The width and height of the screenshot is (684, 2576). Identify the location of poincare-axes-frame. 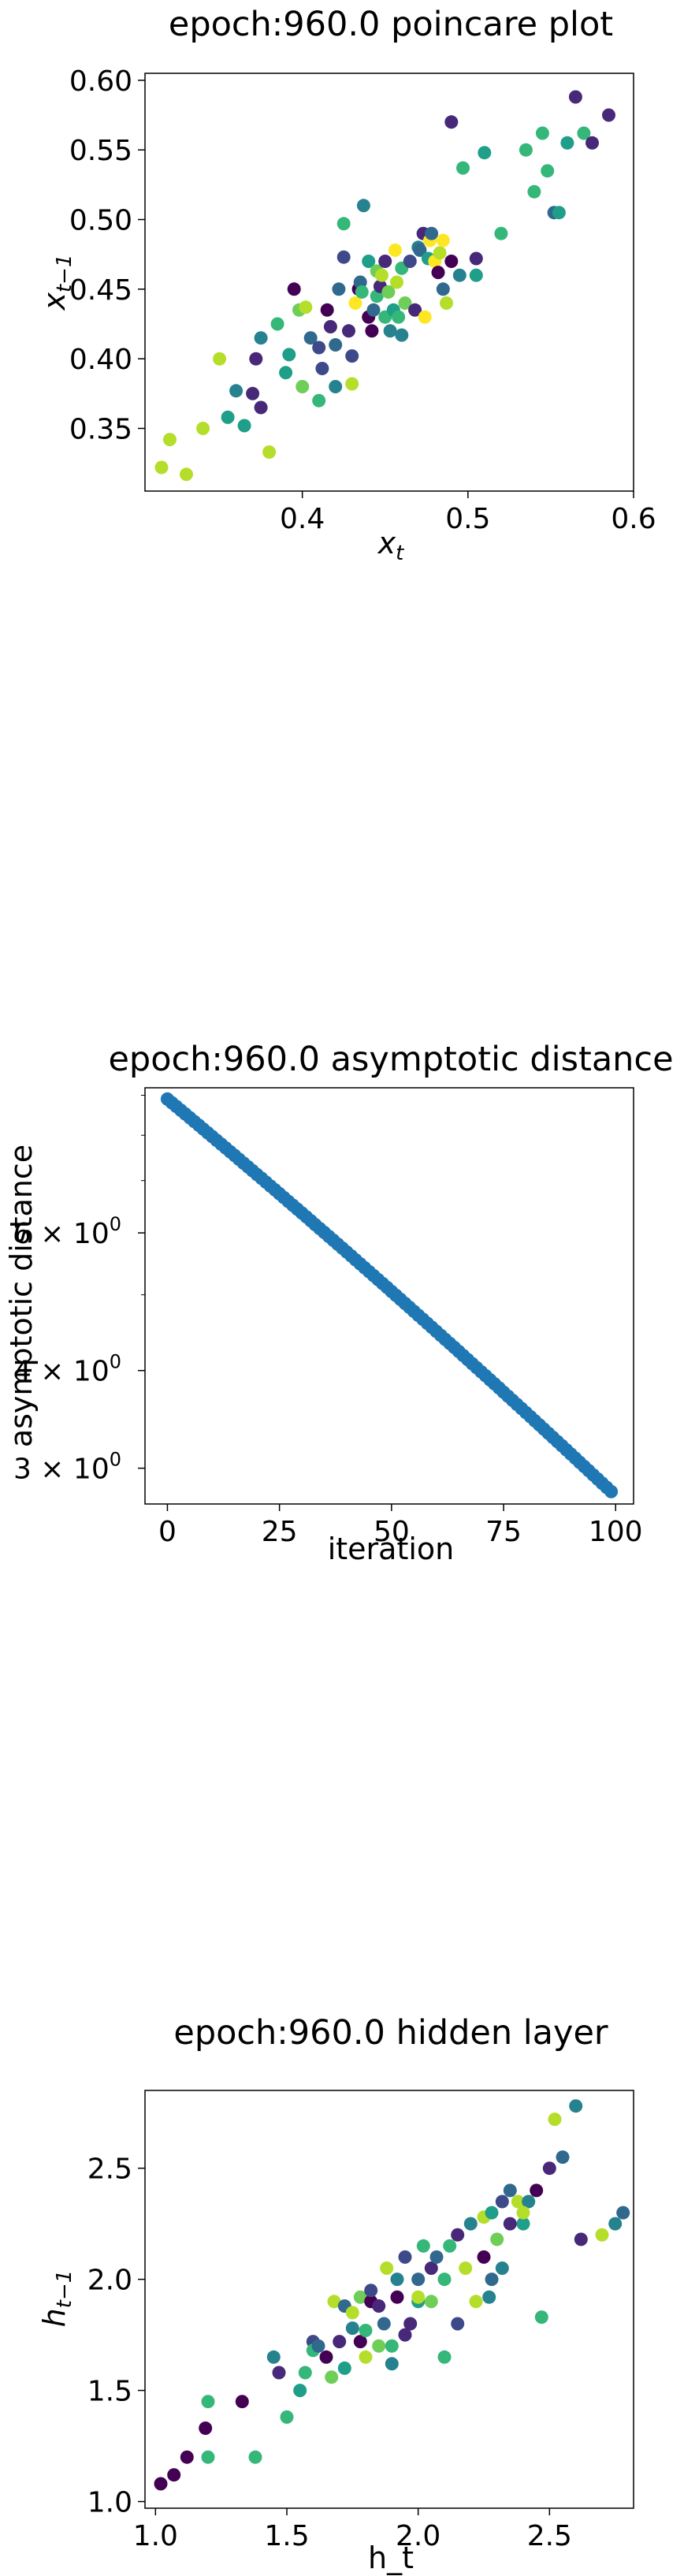
(390, 282).